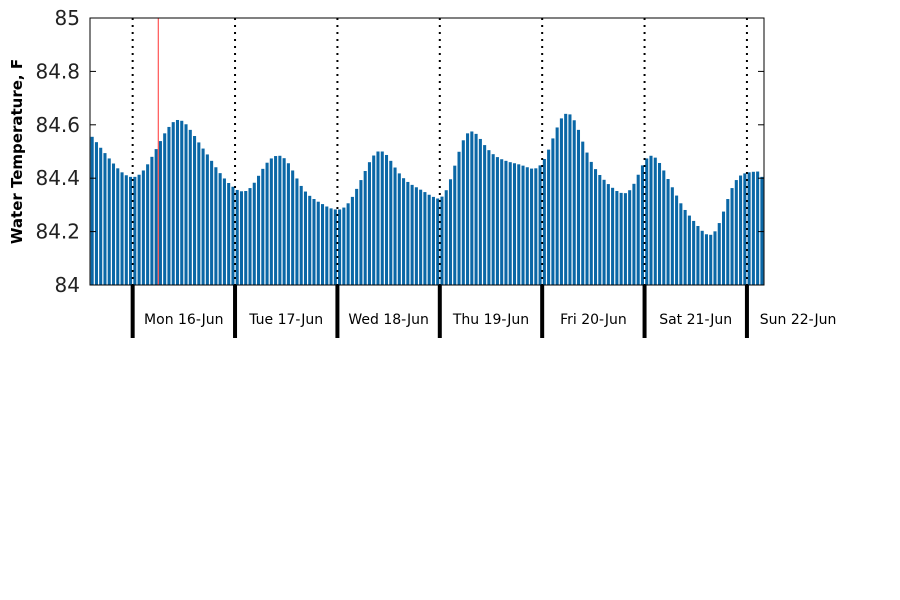 The width and height of the screenshot is (900, 600). Describe the element at coordinates (695, 320) in the screenshot. I see `day-label: Sat 21-Jun` at that location.